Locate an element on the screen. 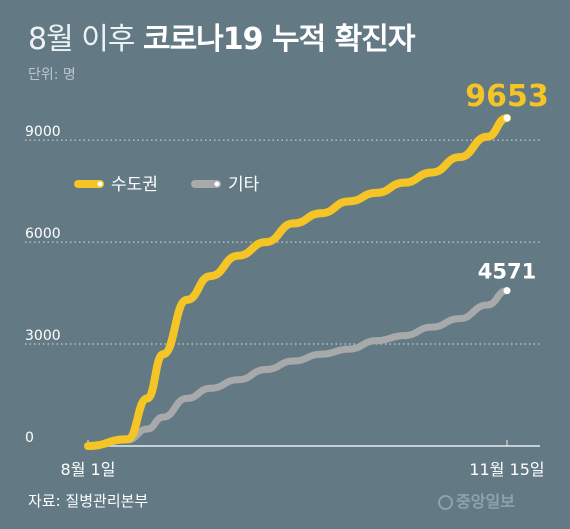 This screenshot has width=570, height=529. x-tick-label: 11월 15일 is located at coordinates (506, 469).